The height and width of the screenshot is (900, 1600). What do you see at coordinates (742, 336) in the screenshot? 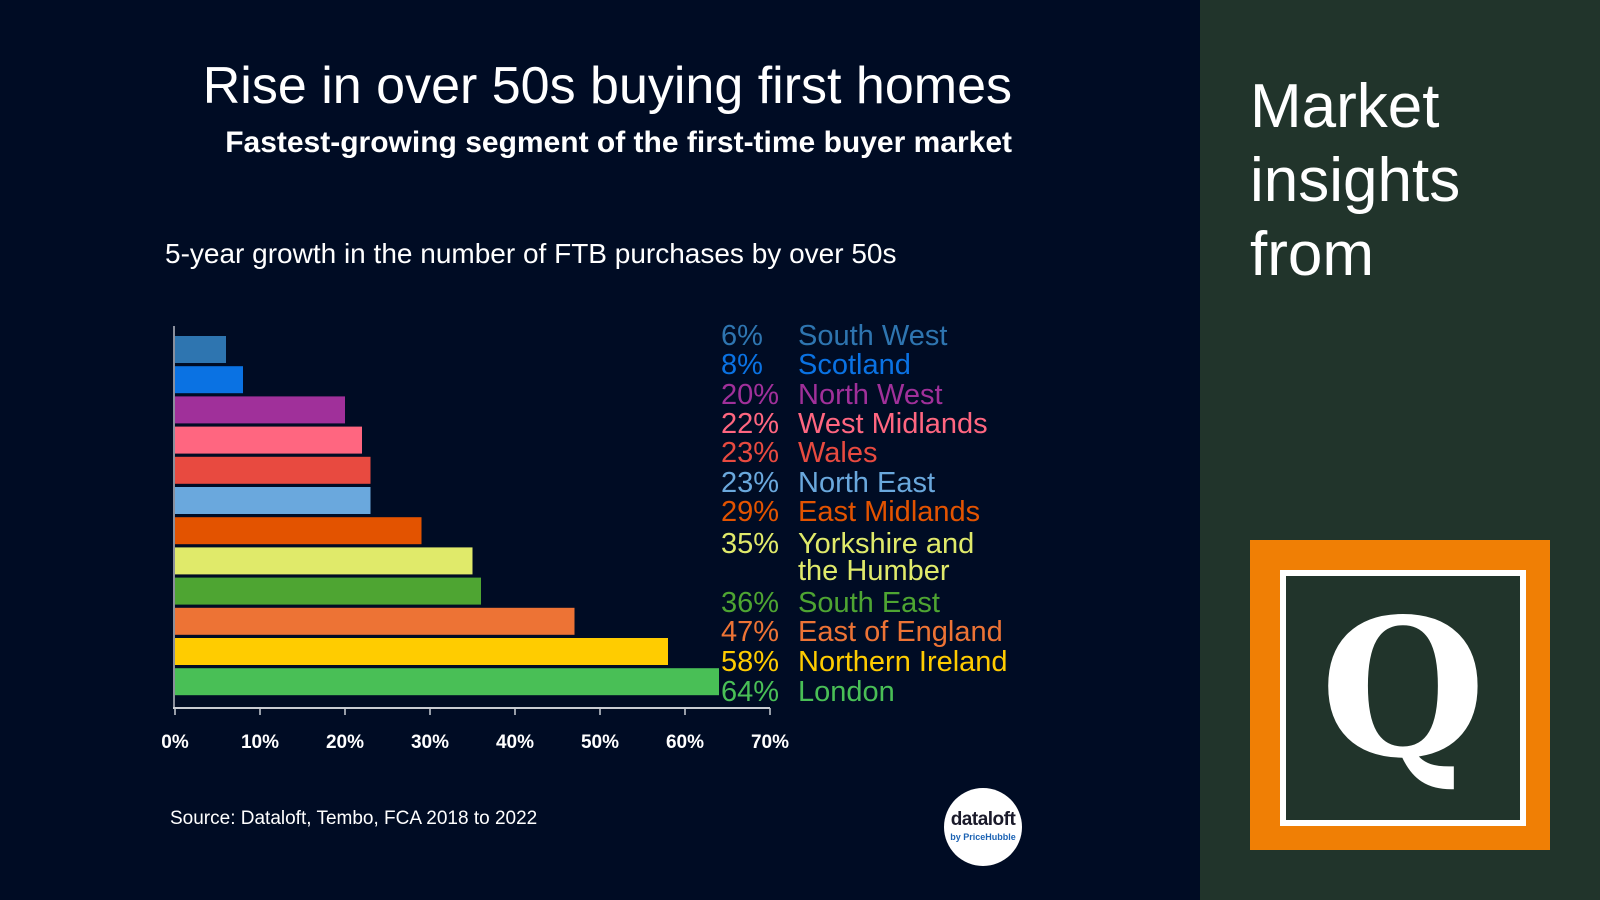
I see `value-label: 6%` at bounding box center [742, 336].